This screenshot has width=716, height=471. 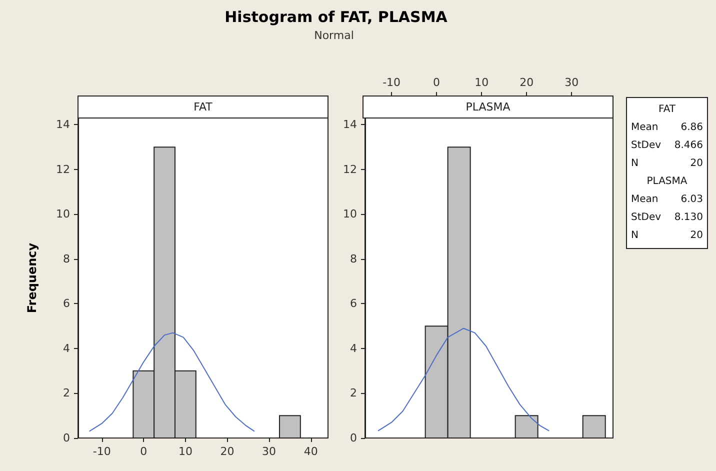 I want to click on legend-label: PLASMA, so click(x=488, y=107).